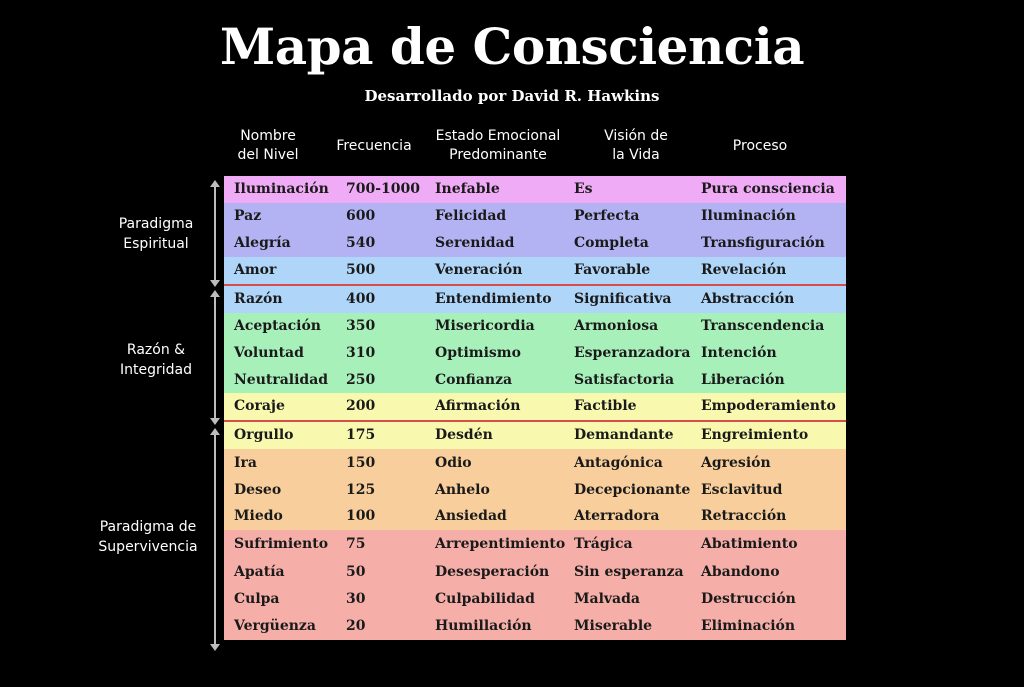 The width and height of the screenshot is (1024, 687). I want to click on paradigm-espiritual: Paradigma Espiritual, so click(156, 234).